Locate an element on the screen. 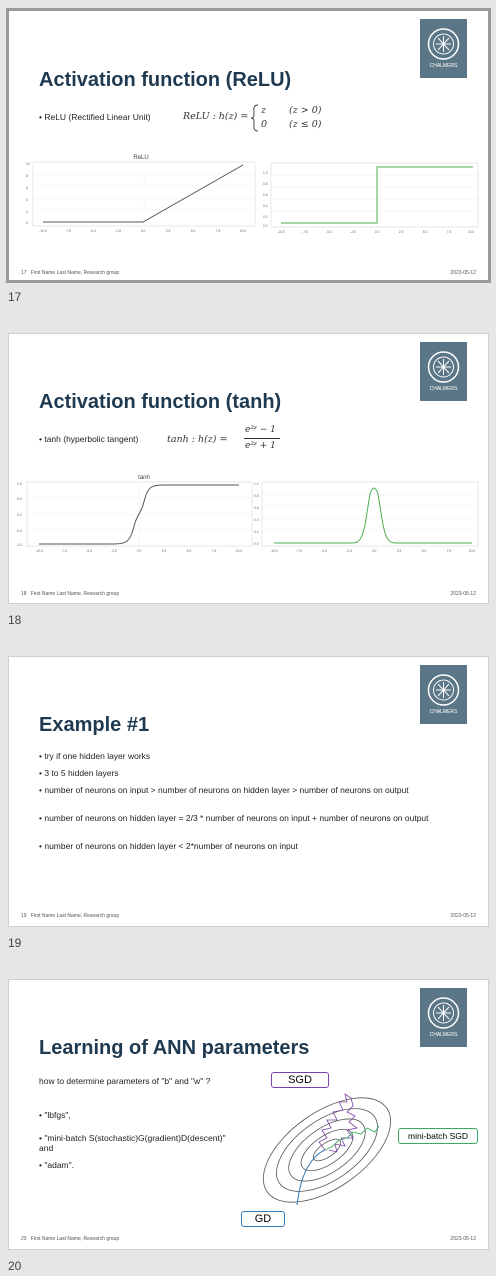  sgd-label: SGD is located at coordinates (300, 1080).